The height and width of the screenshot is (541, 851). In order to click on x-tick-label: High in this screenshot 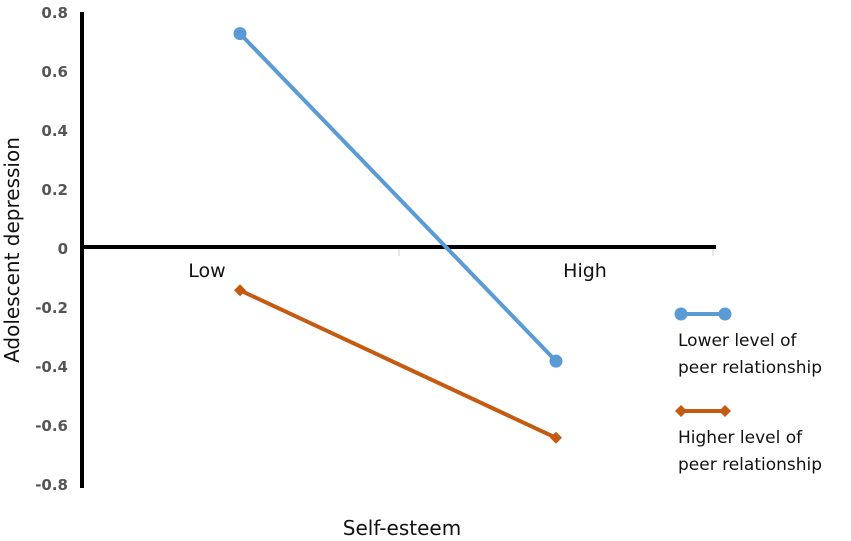, I will do `click(585, 271)`.